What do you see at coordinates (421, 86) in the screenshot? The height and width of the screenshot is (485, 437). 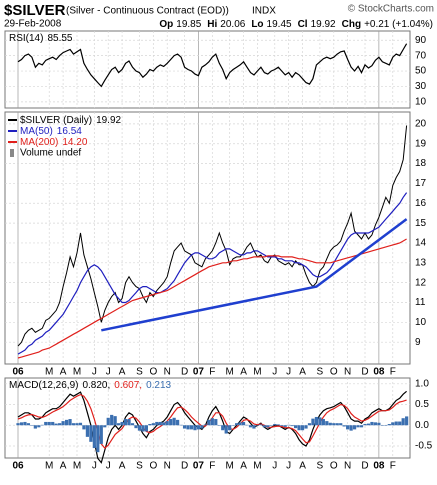 I see `y-tick-label: 30` at bounding box center [421, 86].